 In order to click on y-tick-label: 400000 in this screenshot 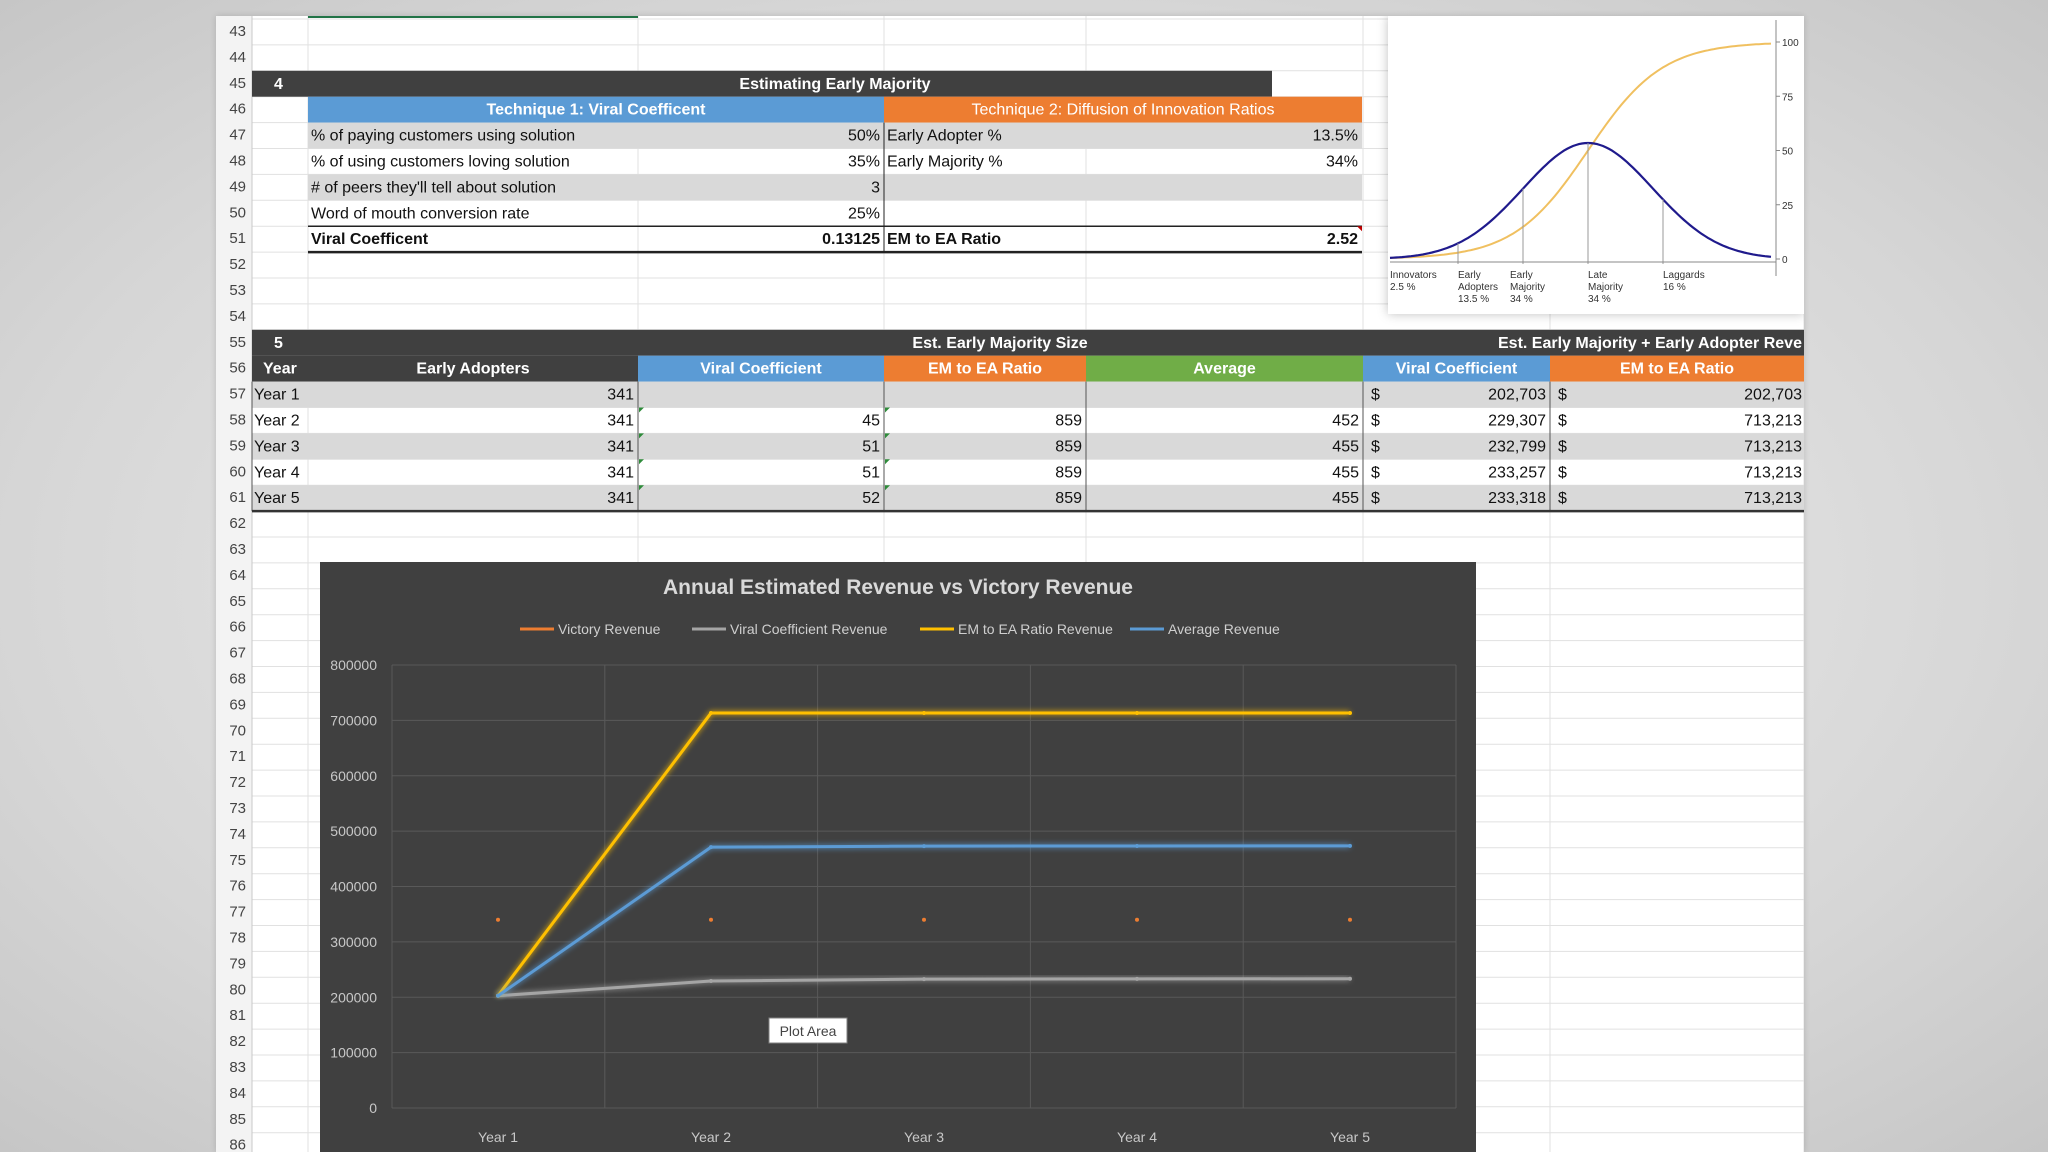, I will do `click(353, 887)`.